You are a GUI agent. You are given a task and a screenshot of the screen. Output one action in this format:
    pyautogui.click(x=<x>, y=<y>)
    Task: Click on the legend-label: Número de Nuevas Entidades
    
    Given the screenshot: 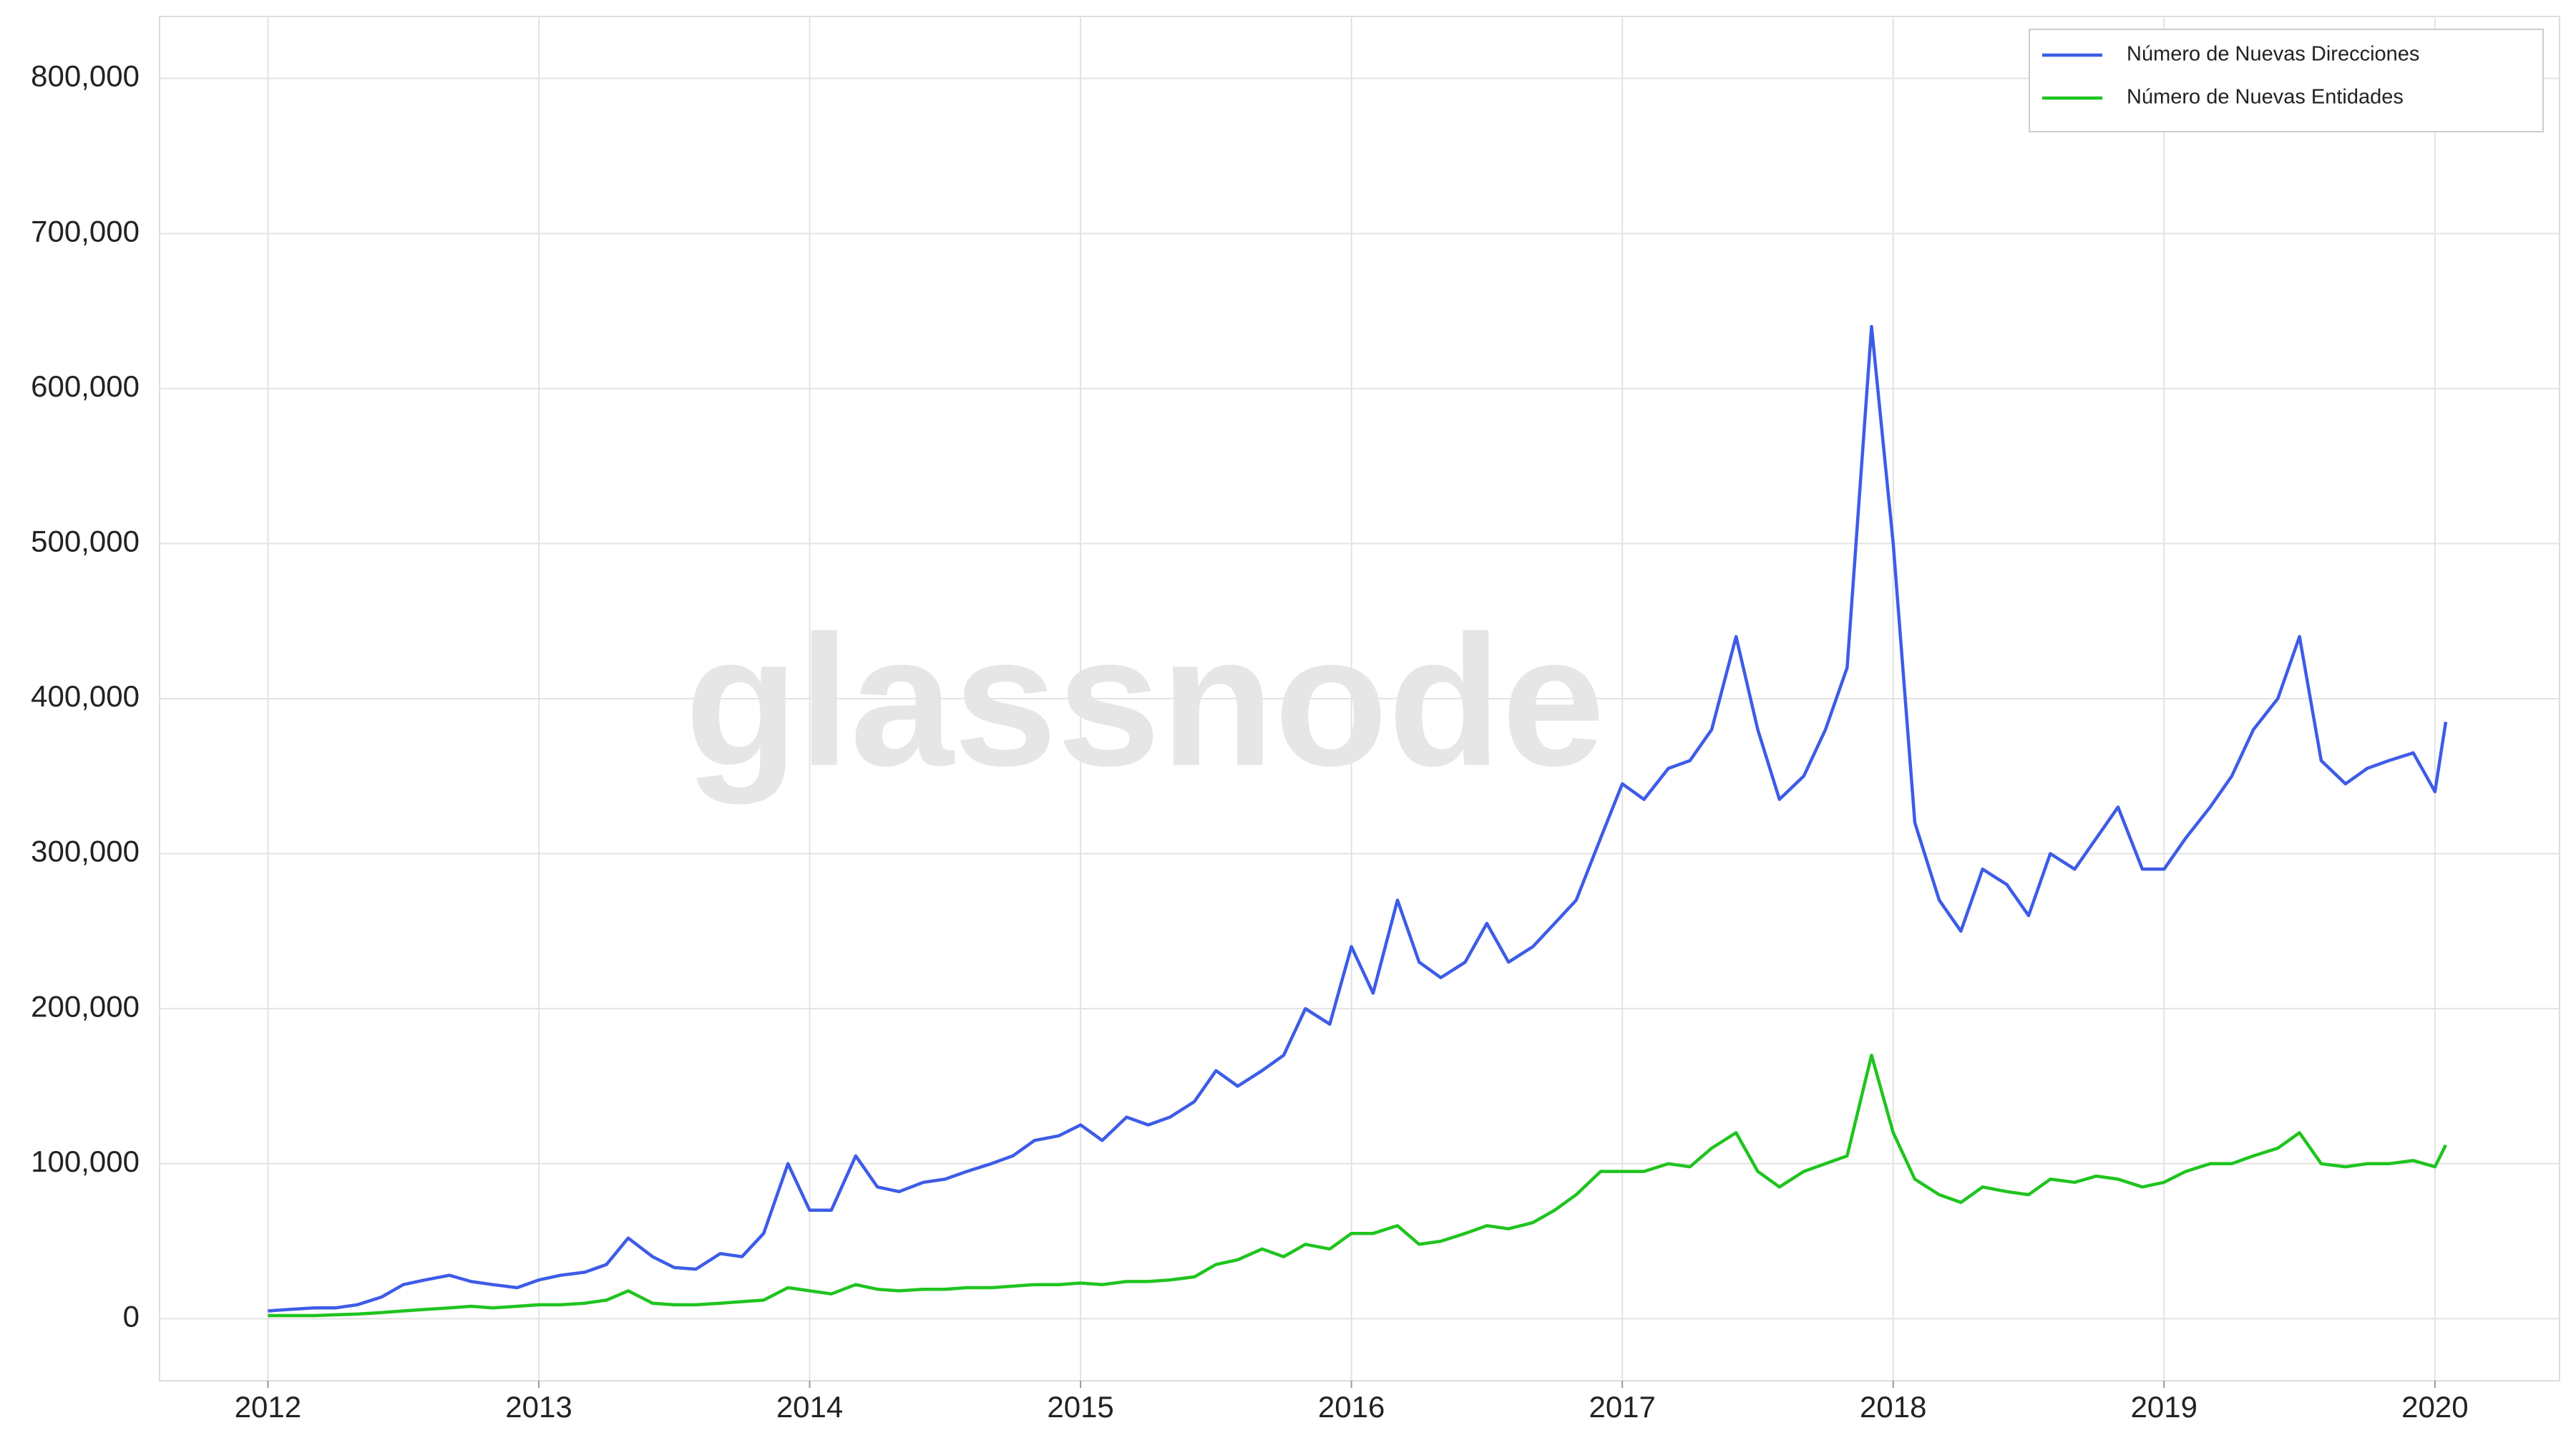 What is the action you would take?
    pyautogui.click(x=2265, y=98)
    